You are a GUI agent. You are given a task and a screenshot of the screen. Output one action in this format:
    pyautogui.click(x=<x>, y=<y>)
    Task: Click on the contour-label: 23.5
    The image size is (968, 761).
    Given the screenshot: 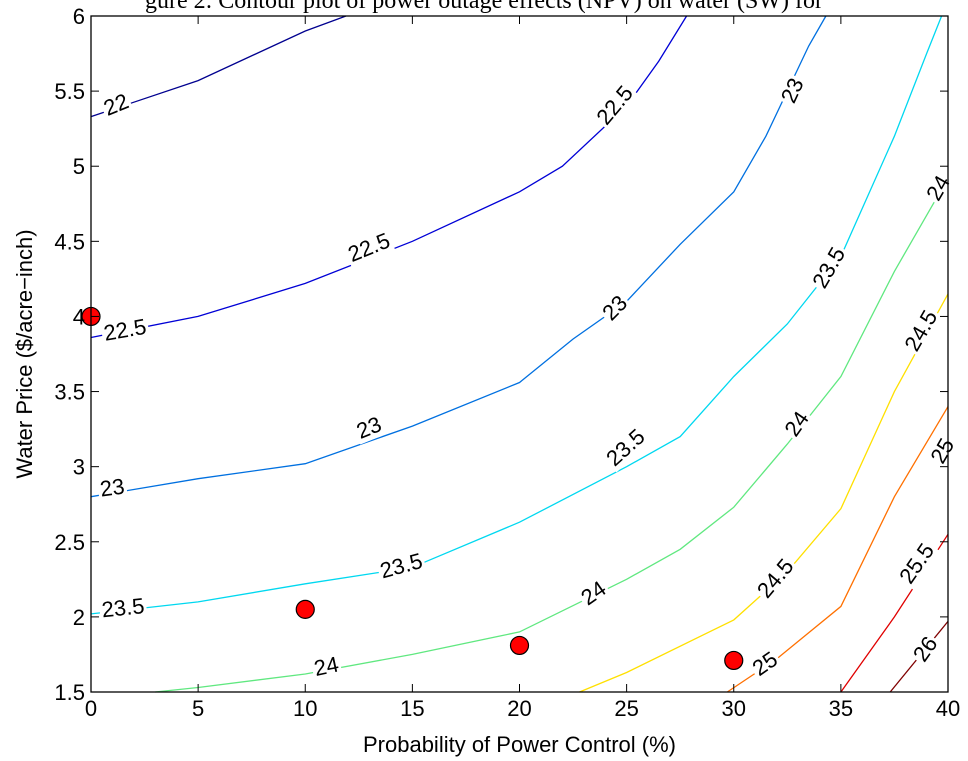 What is the action you would take?
    pyautogui.click(x=122, y=607)
    